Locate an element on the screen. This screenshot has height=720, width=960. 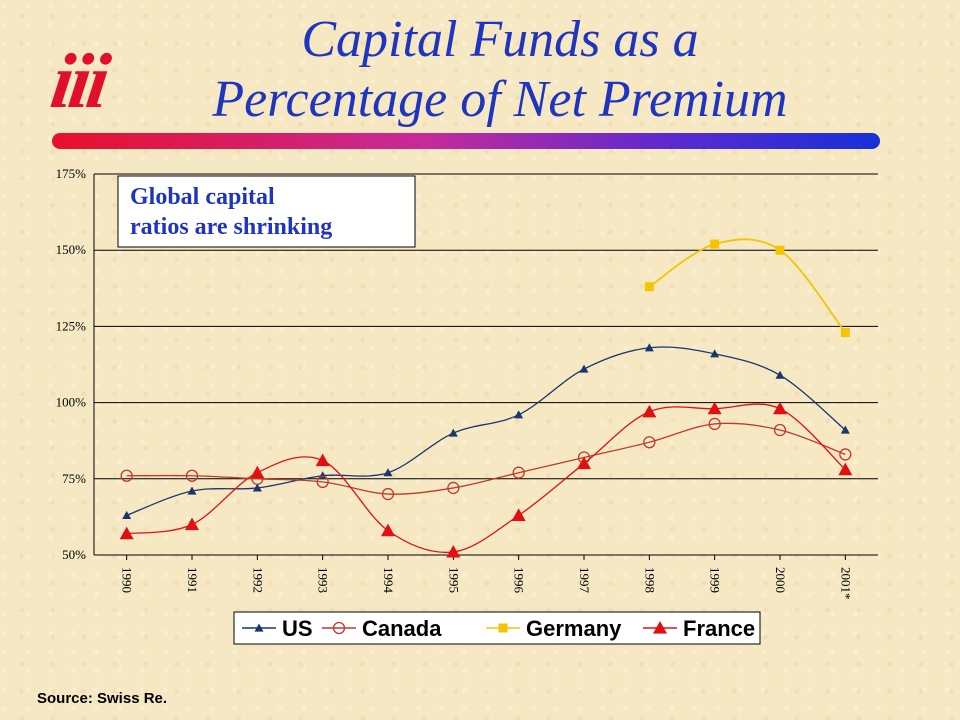
legend-france-marker is located at coordinates (660, 627).